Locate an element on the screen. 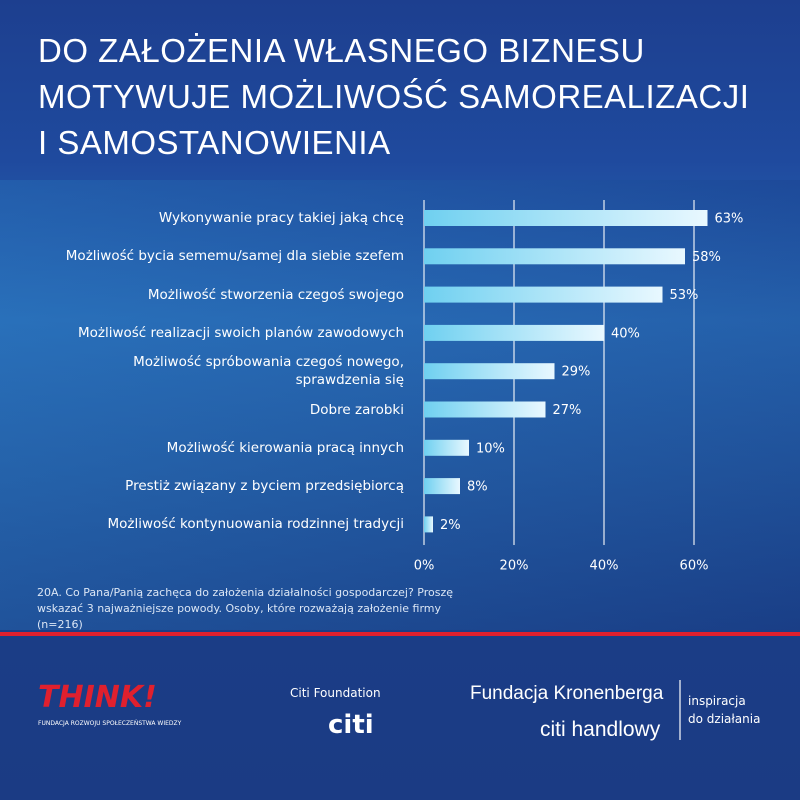  value-label: 29% is located at coordinates (576, 372).